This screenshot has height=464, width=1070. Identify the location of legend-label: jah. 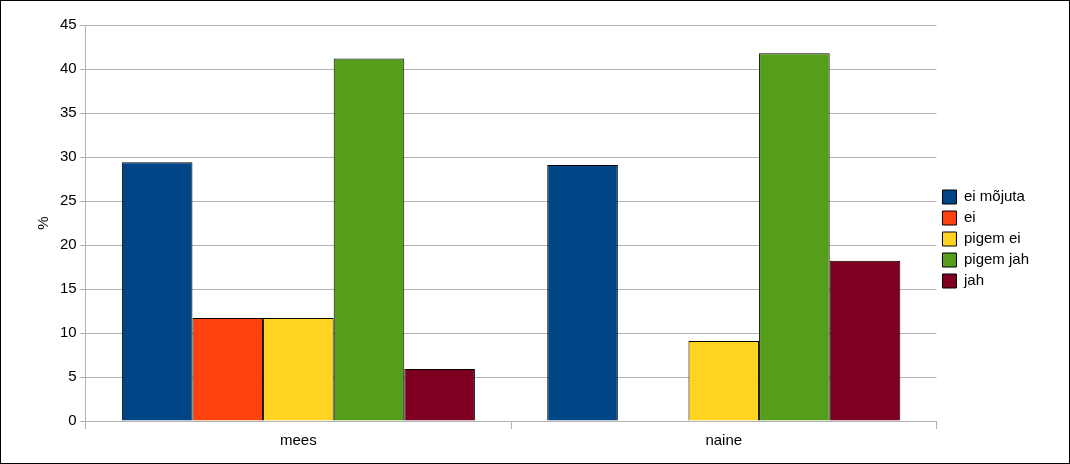
(973, 280).